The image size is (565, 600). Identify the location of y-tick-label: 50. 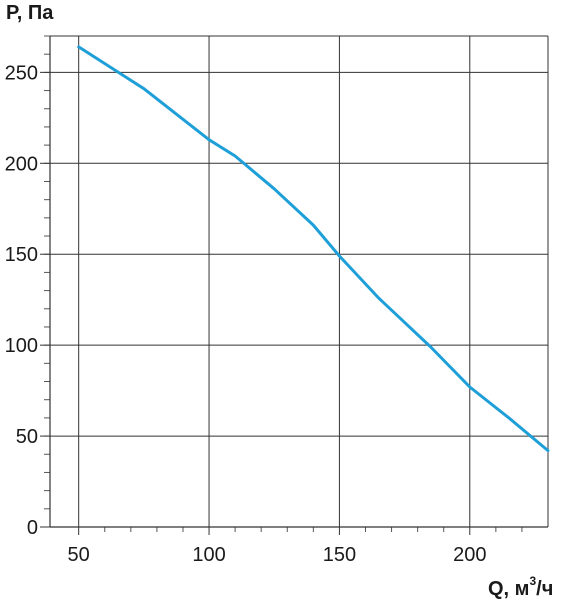
(27, 437).